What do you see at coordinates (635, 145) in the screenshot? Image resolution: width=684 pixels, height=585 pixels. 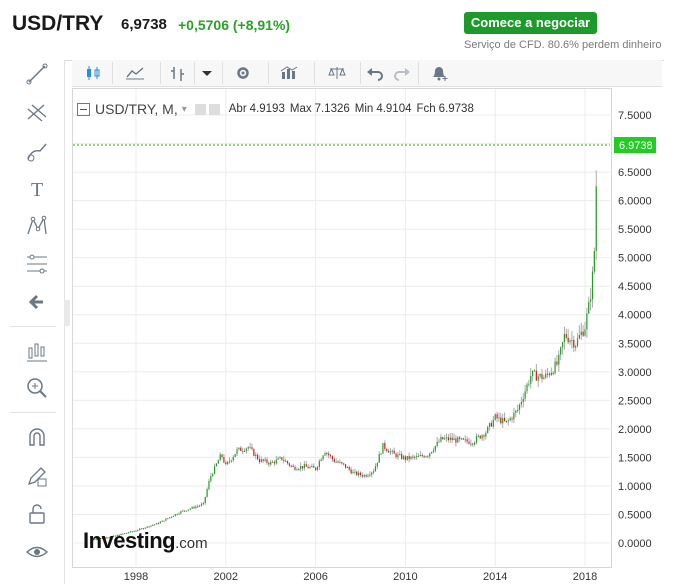 I see `current-price-tag` at bounding box center [635, 145].